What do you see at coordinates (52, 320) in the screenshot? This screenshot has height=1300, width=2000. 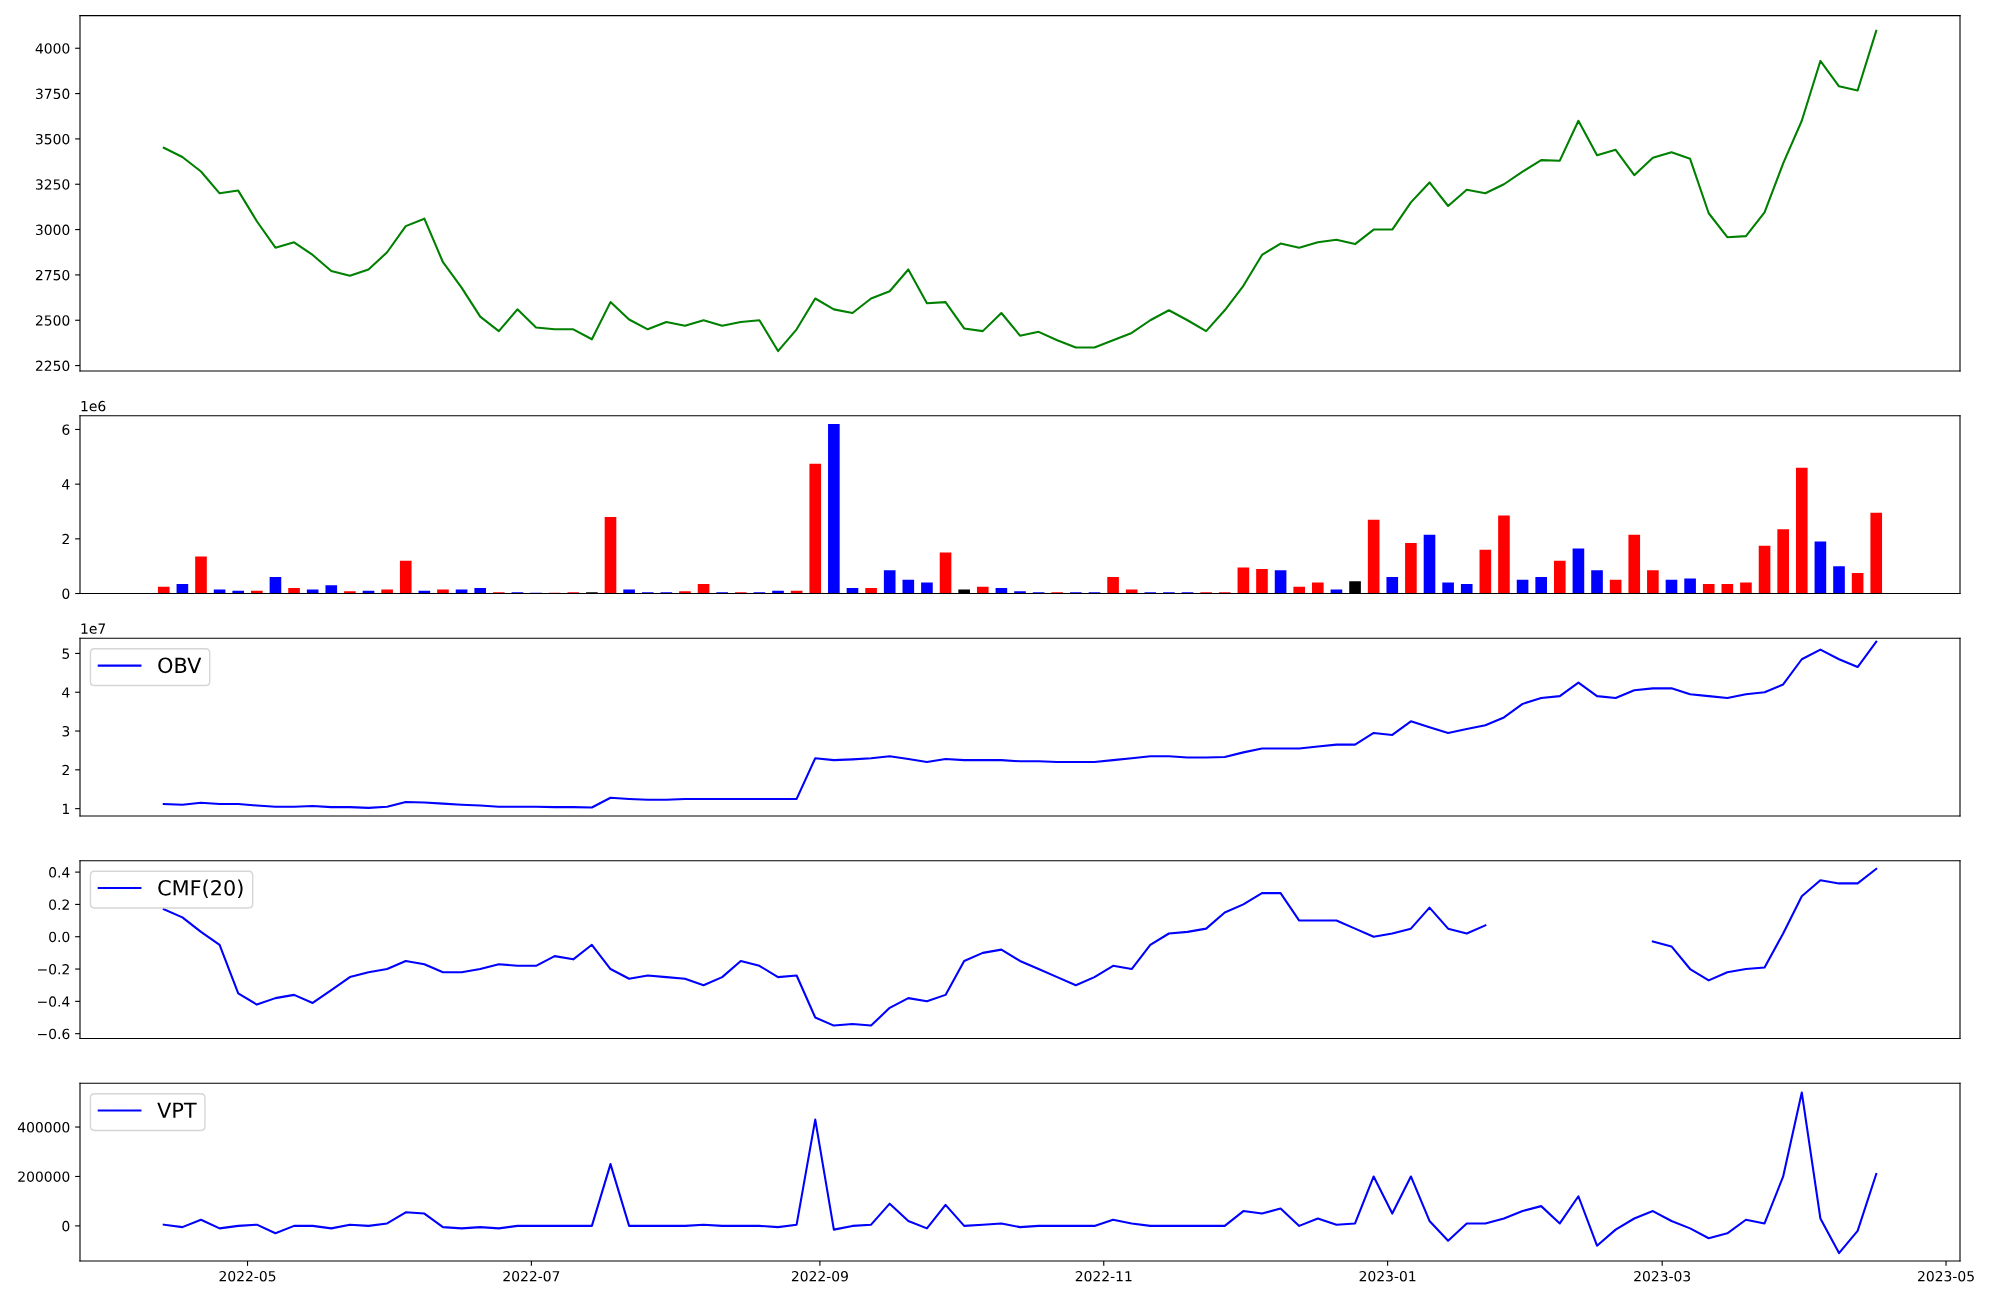 I see `y-tick-label: 2500` at bounding box center [52, 320].